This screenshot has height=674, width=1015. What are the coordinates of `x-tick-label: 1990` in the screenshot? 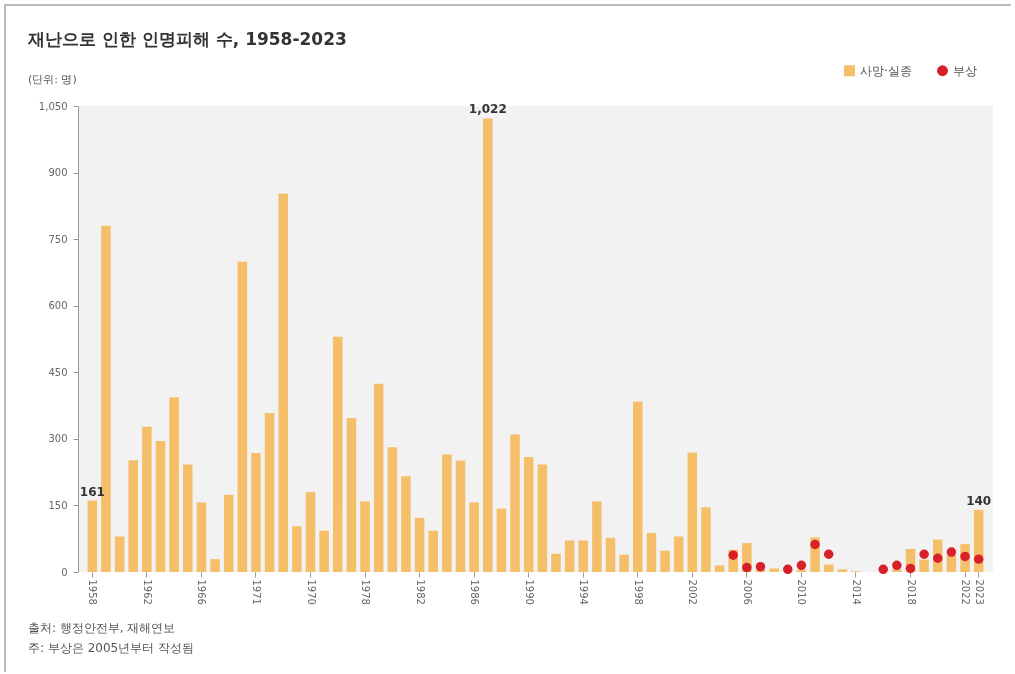 It's located at (529, 592).